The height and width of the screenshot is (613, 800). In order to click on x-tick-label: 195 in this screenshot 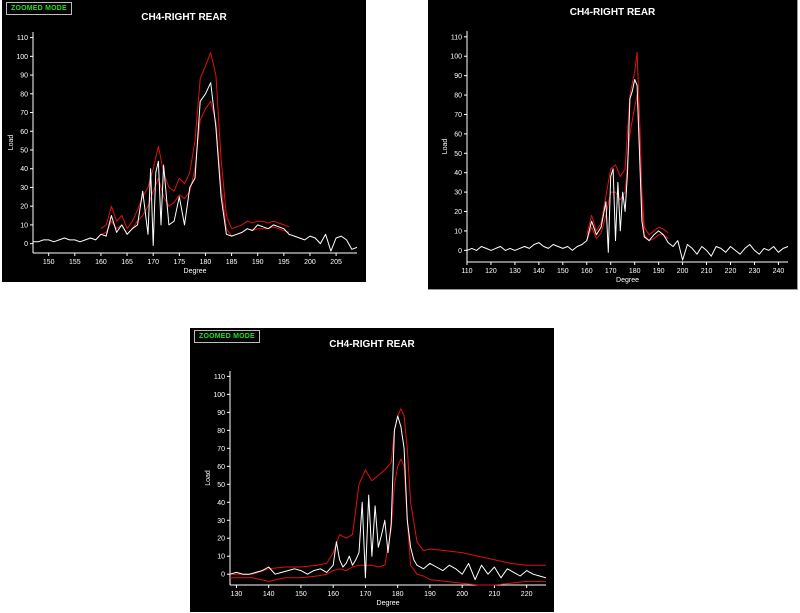, I will do `click(284, 262)`.